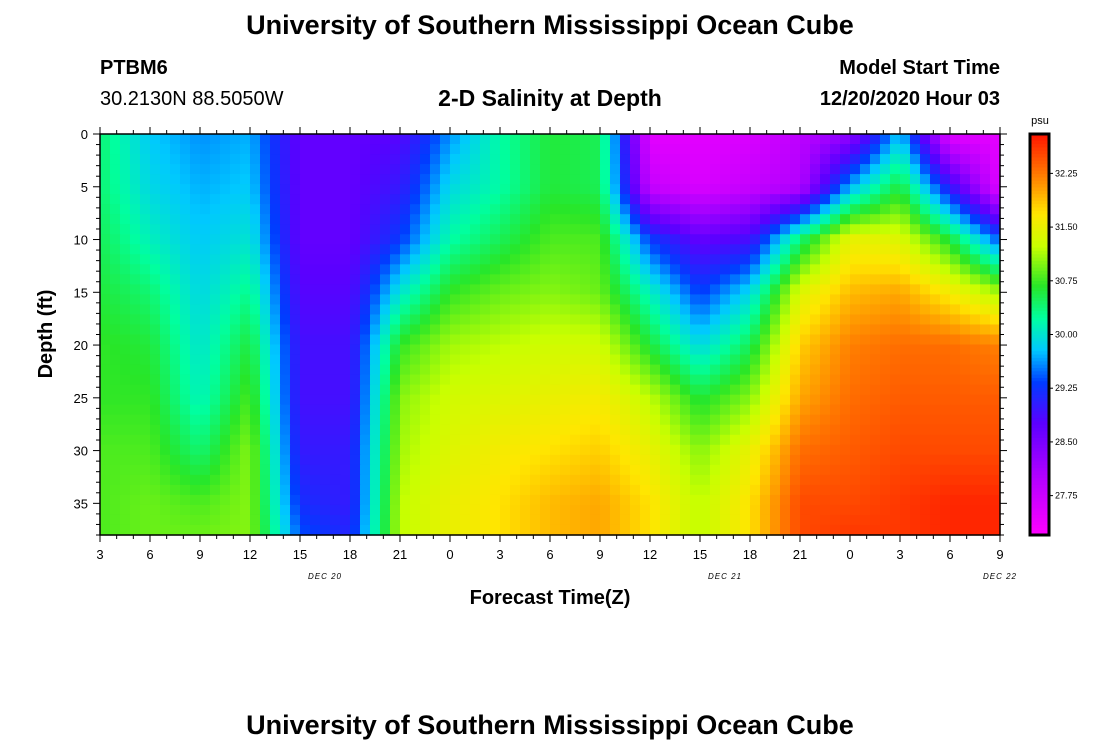 The image size is (1100, 750). What do you see at coordinates (800, 554) in the screenshot?
I see `x-tick-label: 21` at bounding box center [800, 554].